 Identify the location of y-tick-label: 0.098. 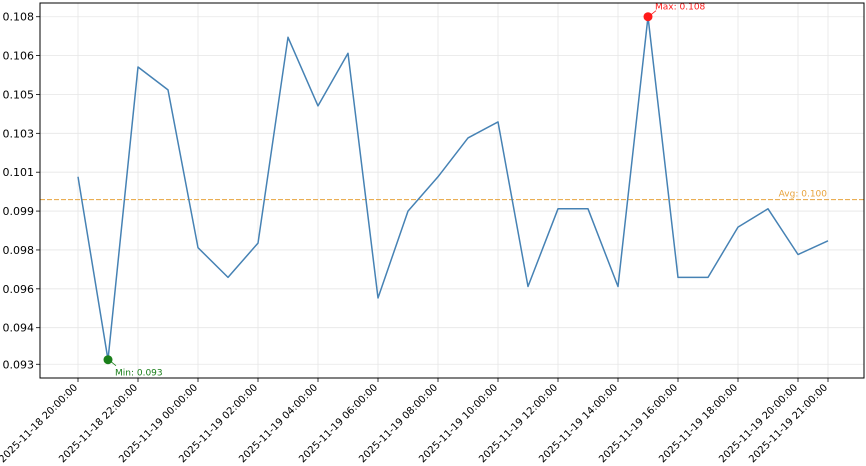
(19, 250).